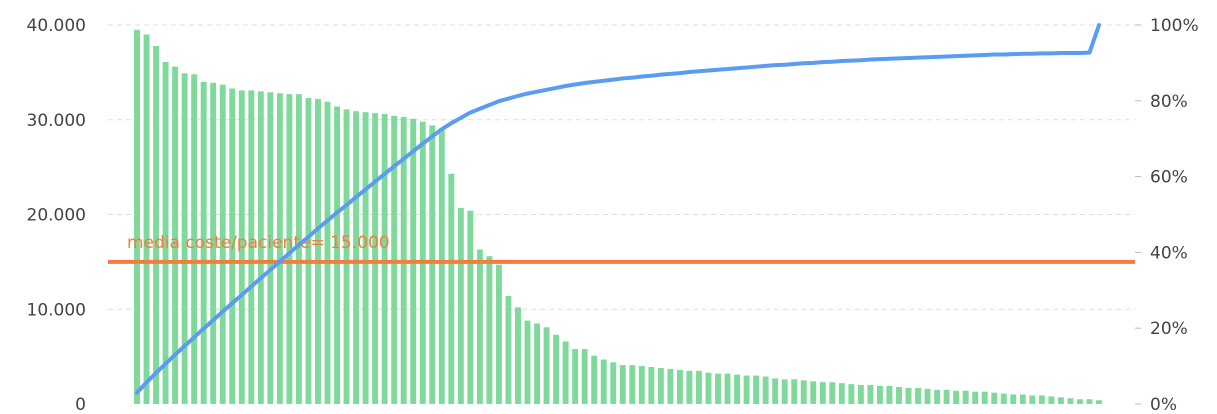 This screenshot has width=1217, height=414. What do you see at coordinates (80, 404) in the screenshot?
I see `y-tick-label: 0` at bounding box center [80, 404].